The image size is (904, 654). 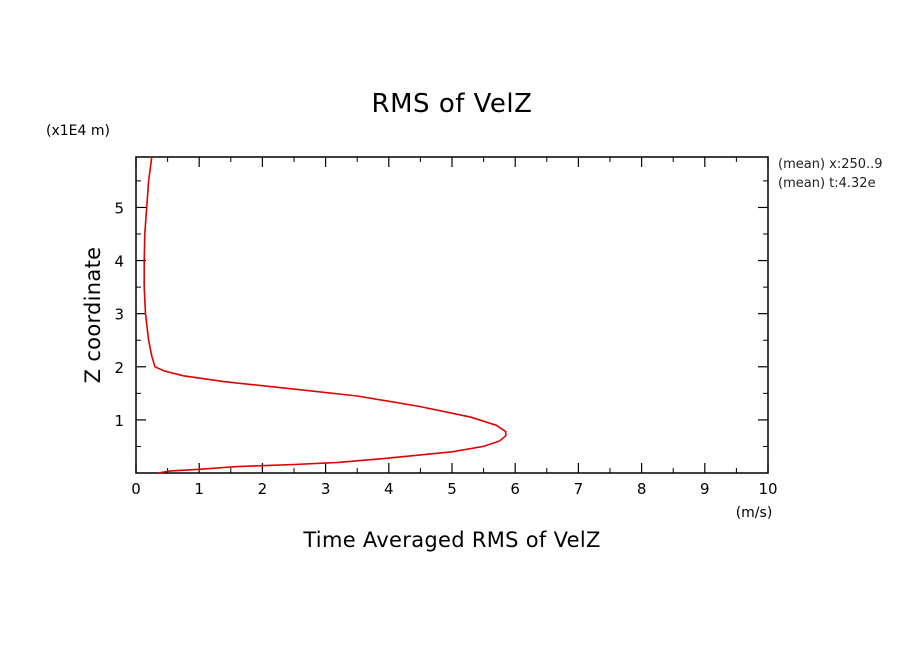 What do you see at coordinates (326, 489) in the screenshot?
I see `x-tick-label: 3` at bounding box center [326, 489].